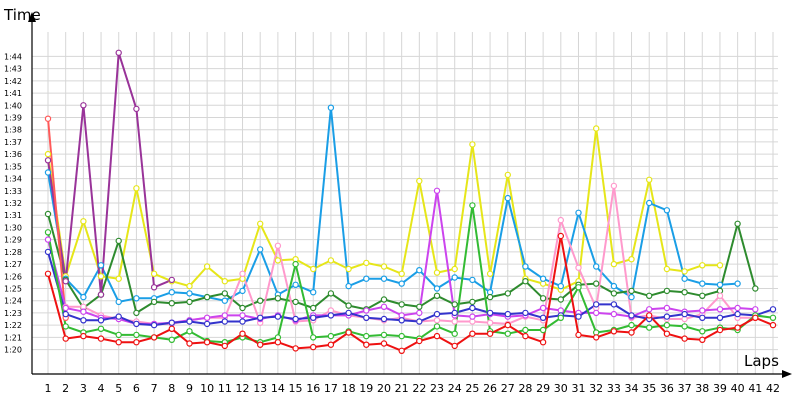 The width and height of the screenshot is (800, 400). What do you see at coordinates (632, 388) in the screenshot?
I see `x-tick-label: 34` at bounding box center [632, 388].